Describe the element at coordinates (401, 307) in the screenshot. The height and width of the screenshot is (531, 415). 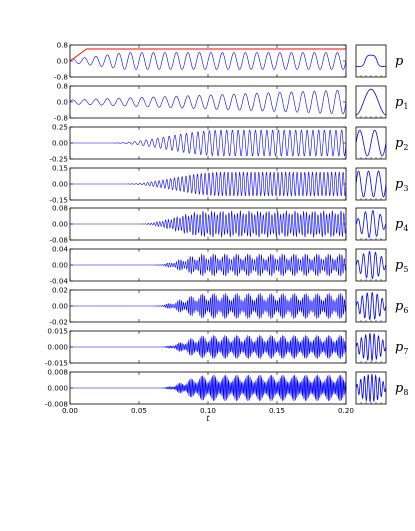
I see `panel-label-7: p6` at that location.